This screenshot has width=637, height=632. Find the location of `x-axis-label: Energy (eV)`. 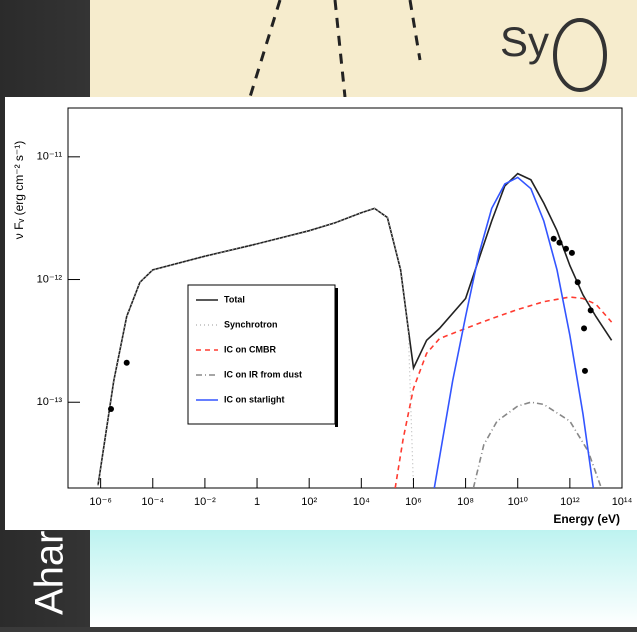

x-axis-label: Energy (eV) is located at coordinates (586, 519).